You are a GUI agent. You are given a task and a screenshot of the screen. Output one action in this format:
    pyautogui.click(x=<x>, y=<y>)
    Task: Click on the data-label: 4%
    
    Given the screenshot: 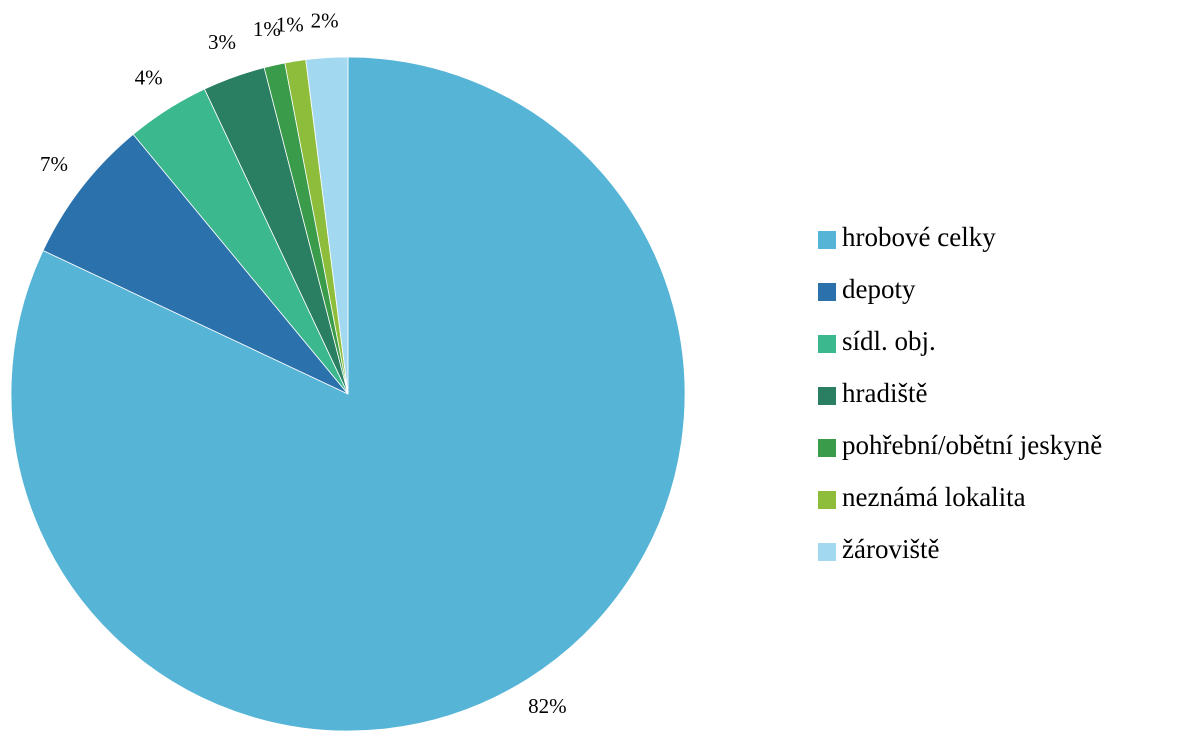 What is the action you would take?
    pyautogui.click(x=149, y=78)
    